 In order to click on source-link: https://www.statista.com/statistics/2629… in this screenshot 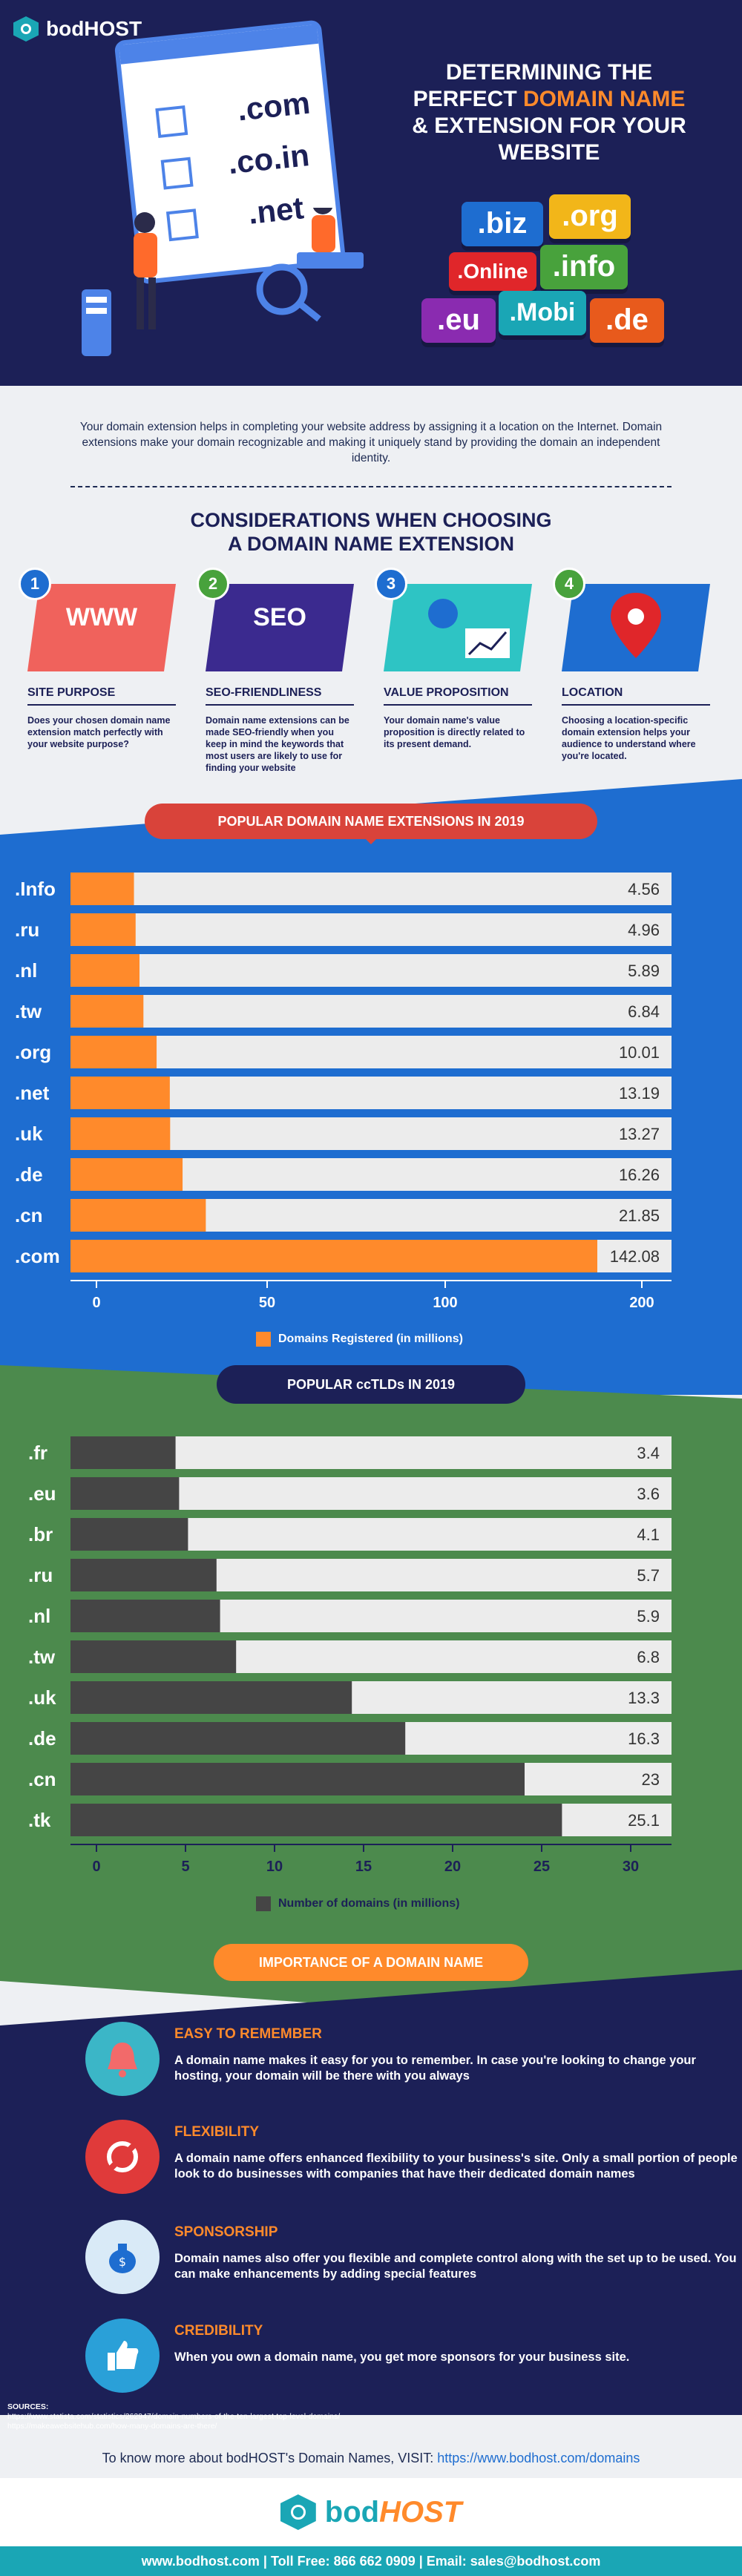, I will do `click(174, 2416)`.